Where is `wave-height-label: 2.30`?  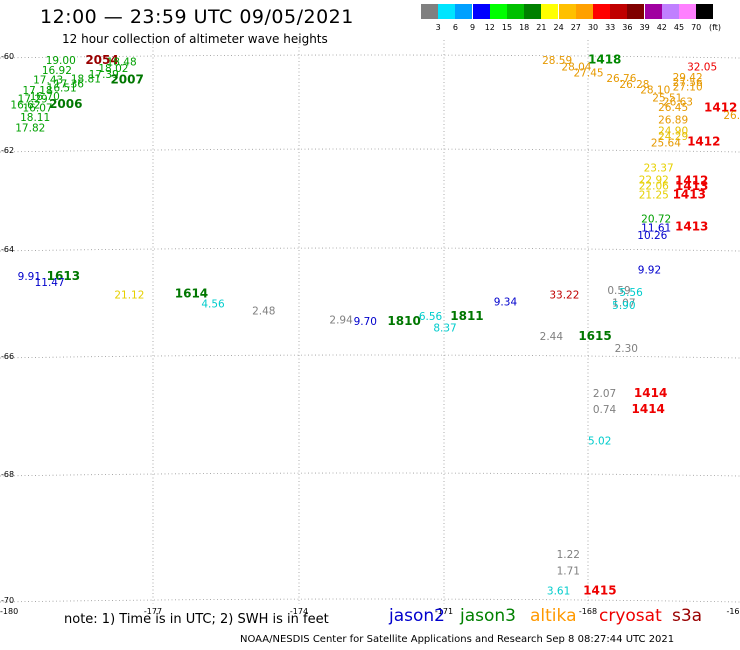 wave-height-label: 2.30 is located at coordinates (626, 349).